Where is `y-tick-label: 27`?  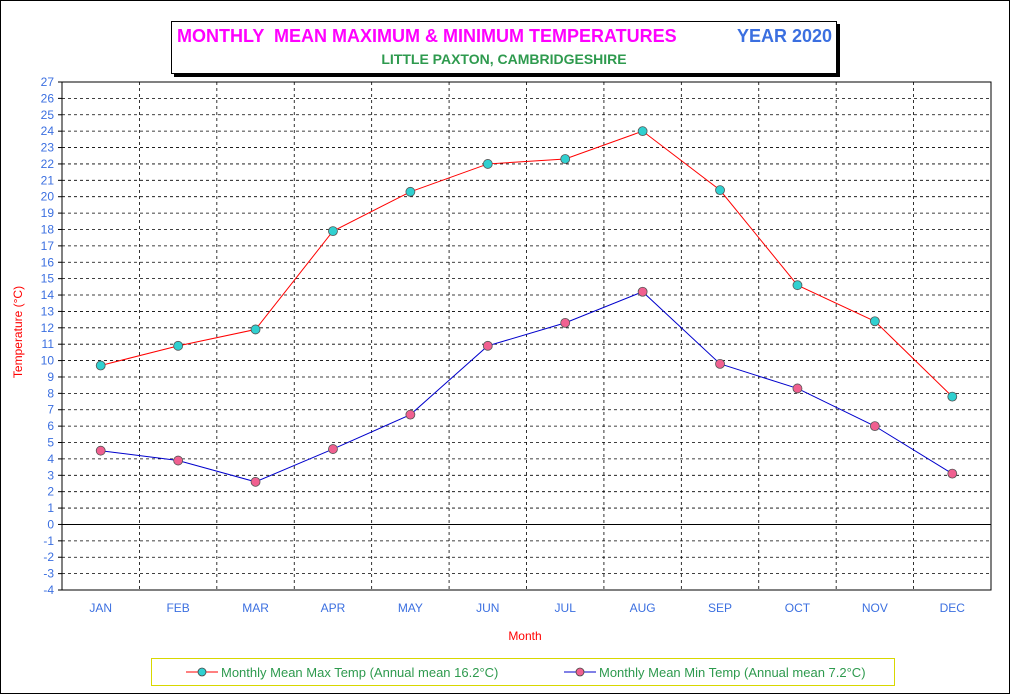
y-tick-label: 27 is located at coordinates (48, 82).